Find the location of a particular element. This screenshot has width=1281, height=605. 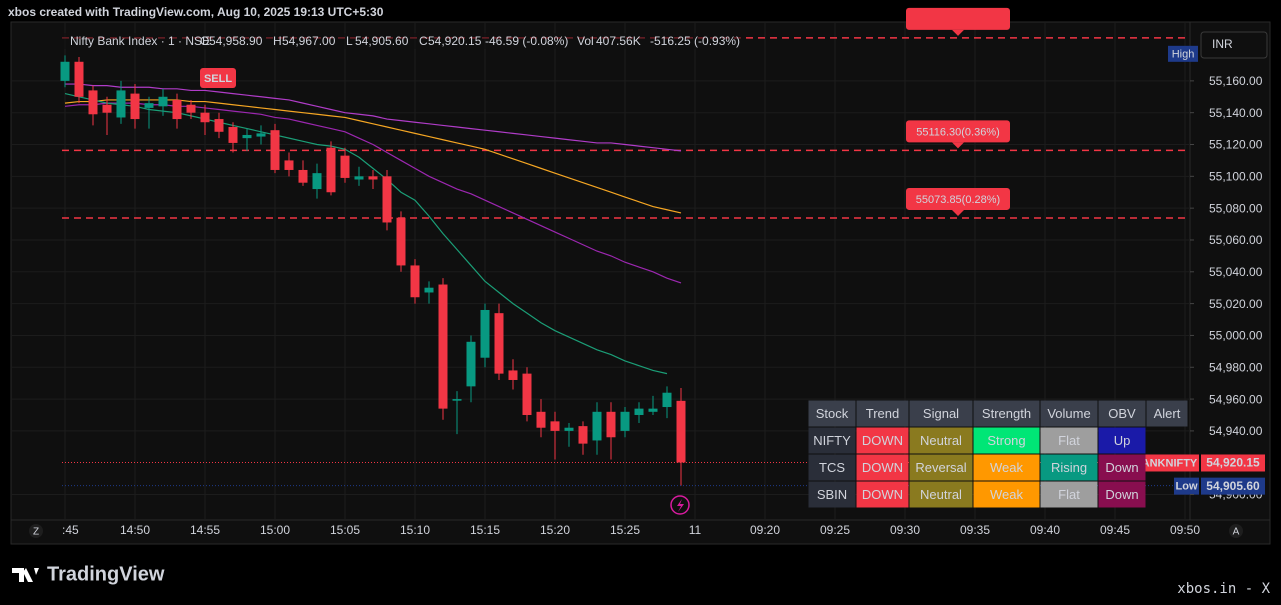

table-cell-text: Rising is located at coordinates (1069, 467).